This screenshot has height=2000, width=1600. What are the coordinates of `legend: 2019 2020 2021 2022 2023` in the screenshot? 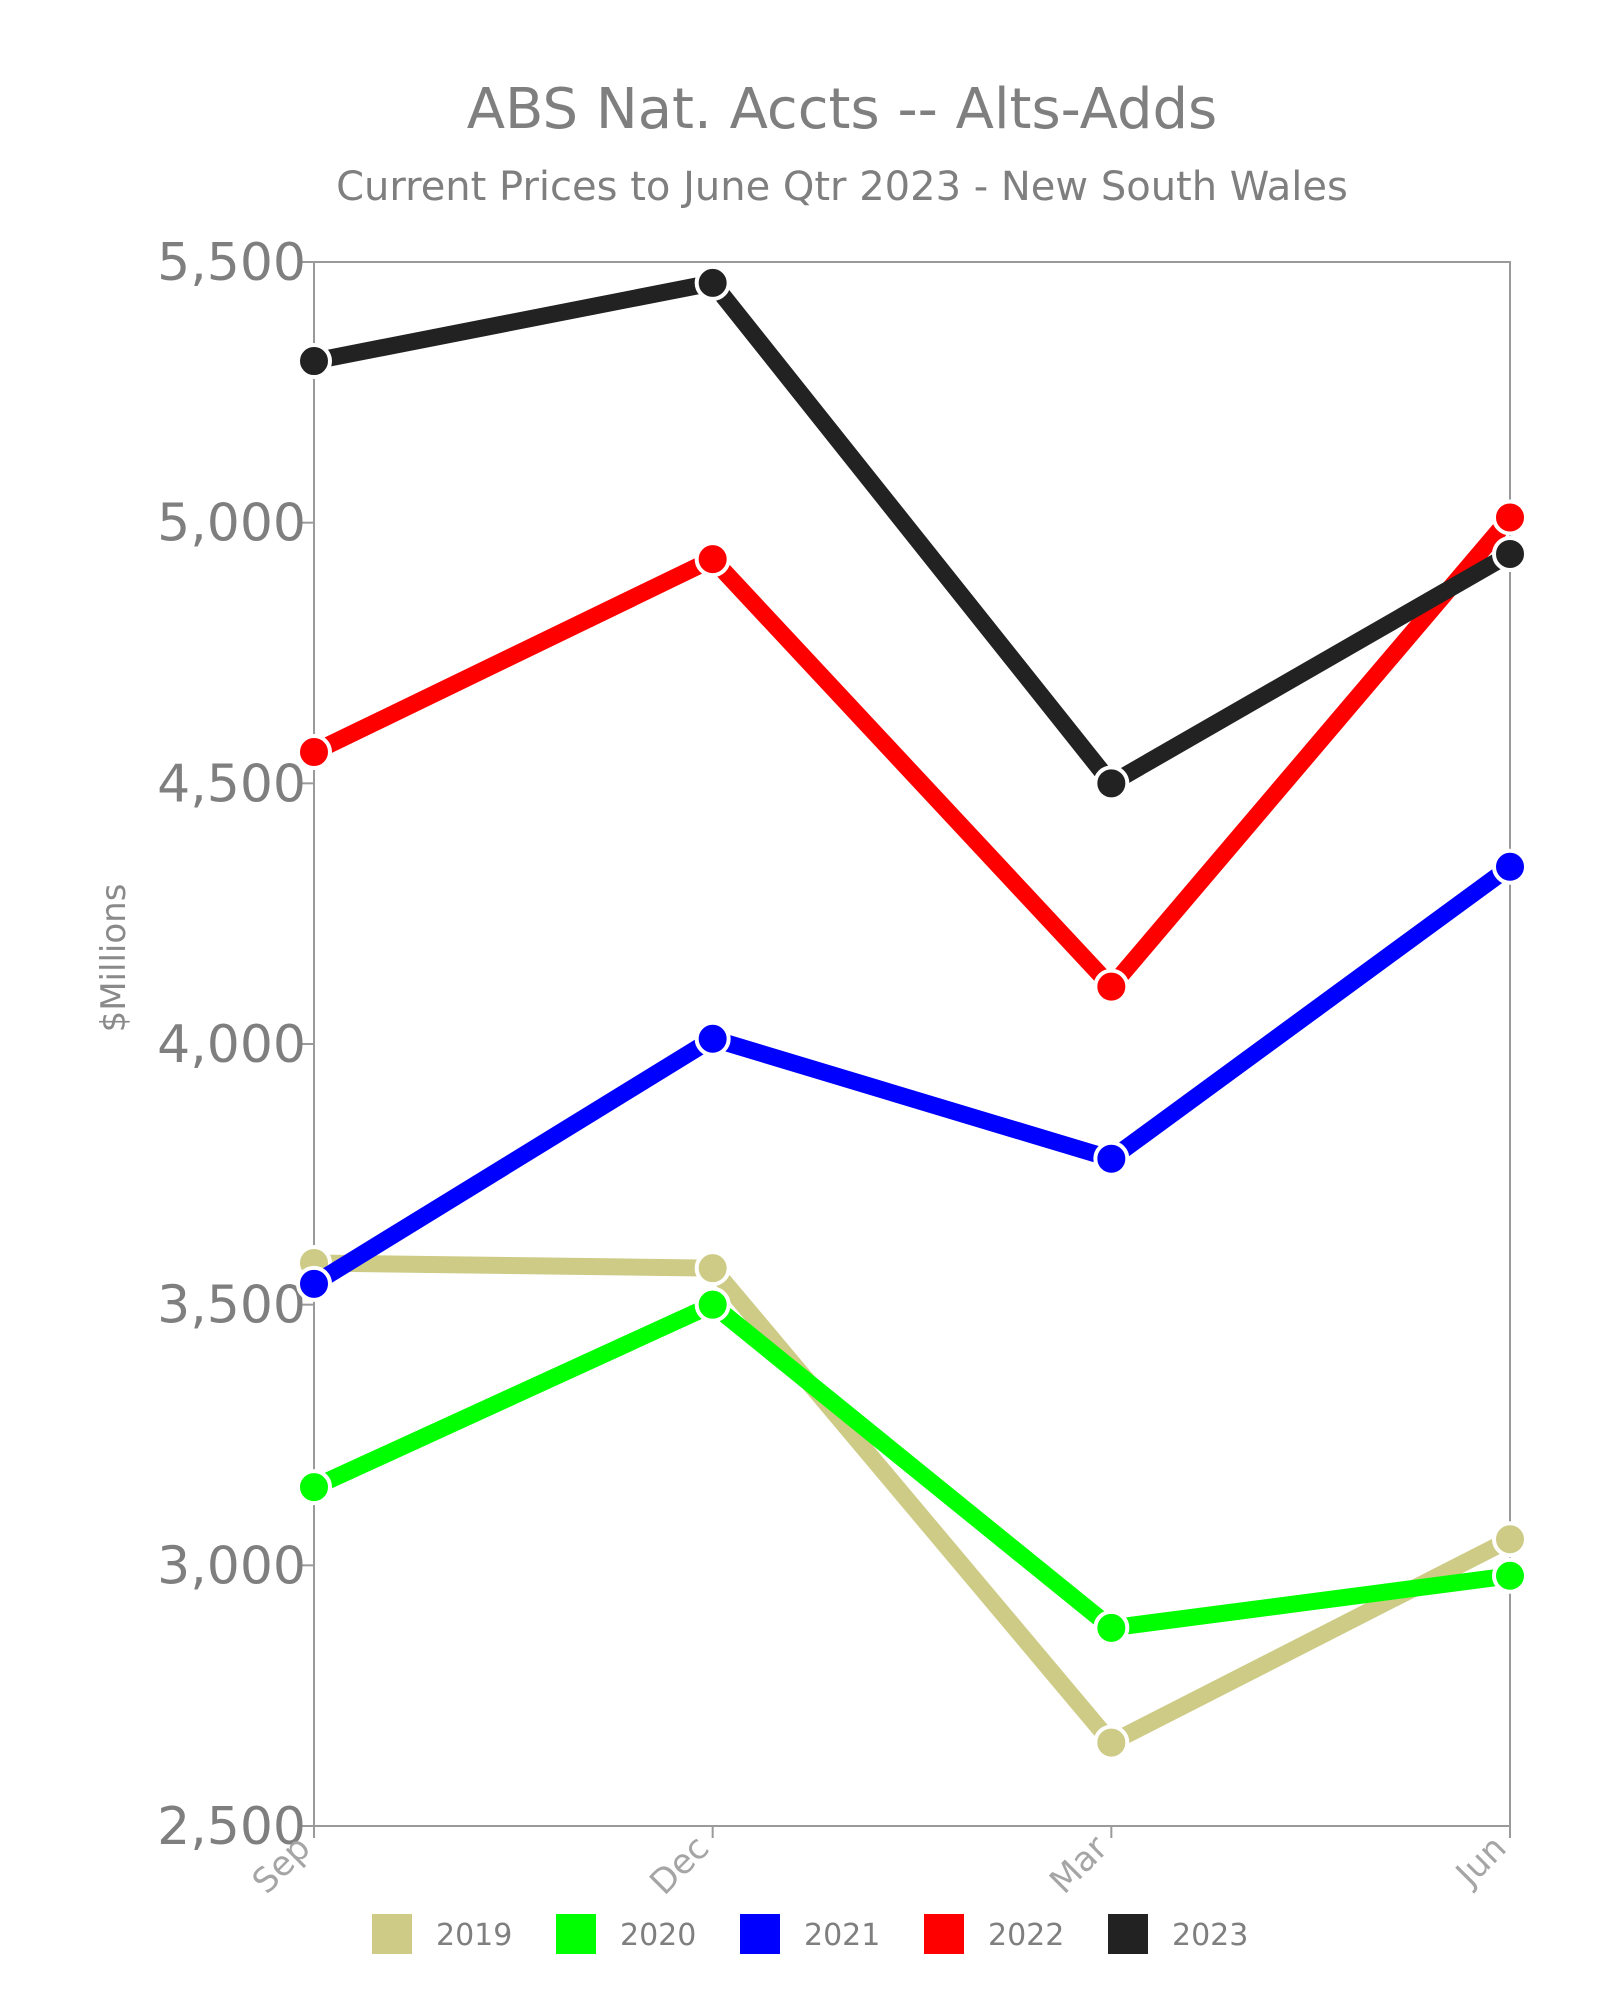 It's located at (810, 1934).